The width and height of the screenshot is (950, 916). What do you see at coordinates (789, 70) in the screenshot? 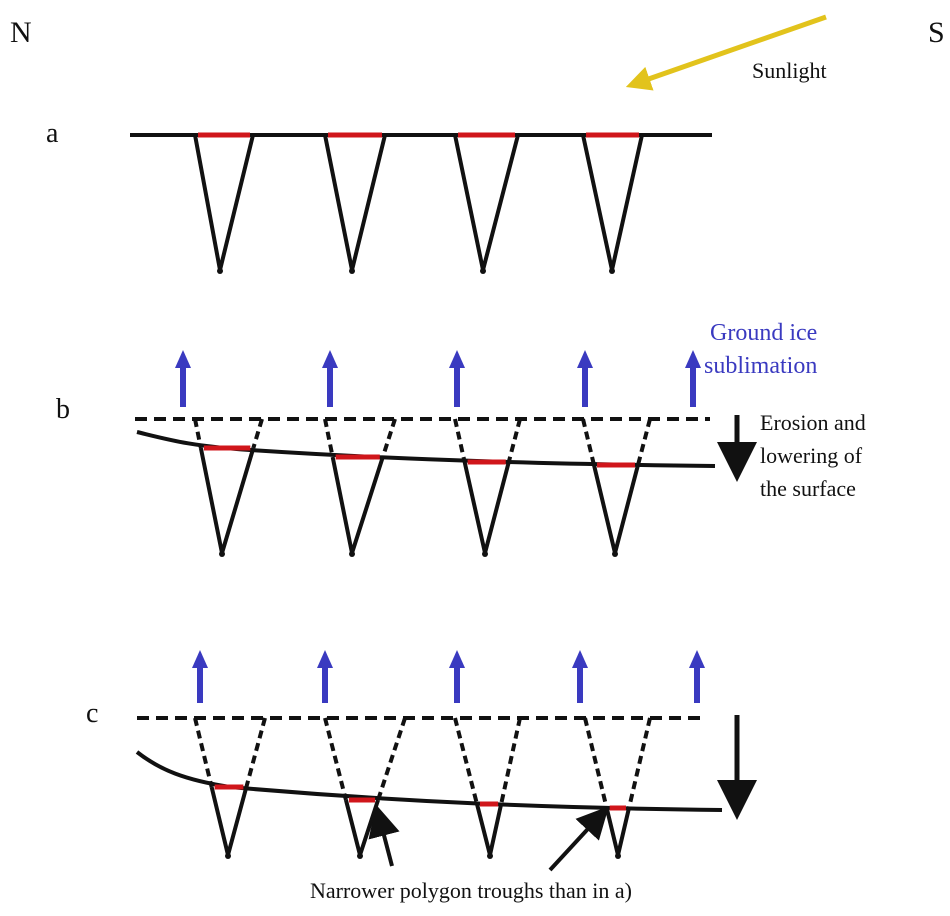
I see `sunlight-label: Sunlight` at bounding box center [789, 70].